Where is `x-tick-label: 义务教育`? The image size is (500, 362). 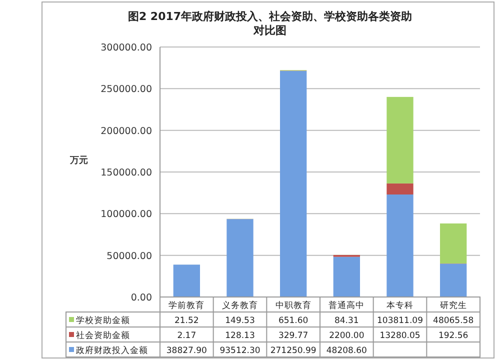
x-tick-label: 义务教育 is located at coordinates (240, 305).